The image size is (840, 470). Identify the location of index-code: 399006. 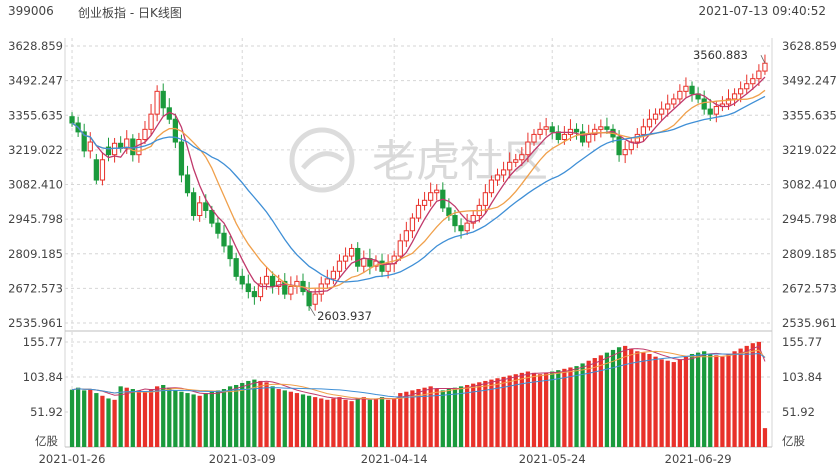
(31, 11).